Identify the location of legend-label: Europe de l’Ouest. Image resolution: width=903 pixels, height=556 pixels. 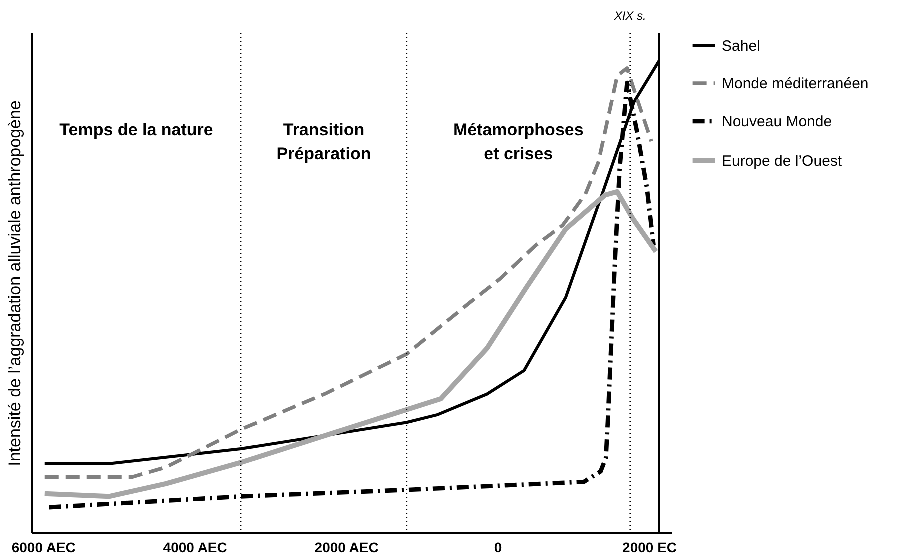
(782, 161).